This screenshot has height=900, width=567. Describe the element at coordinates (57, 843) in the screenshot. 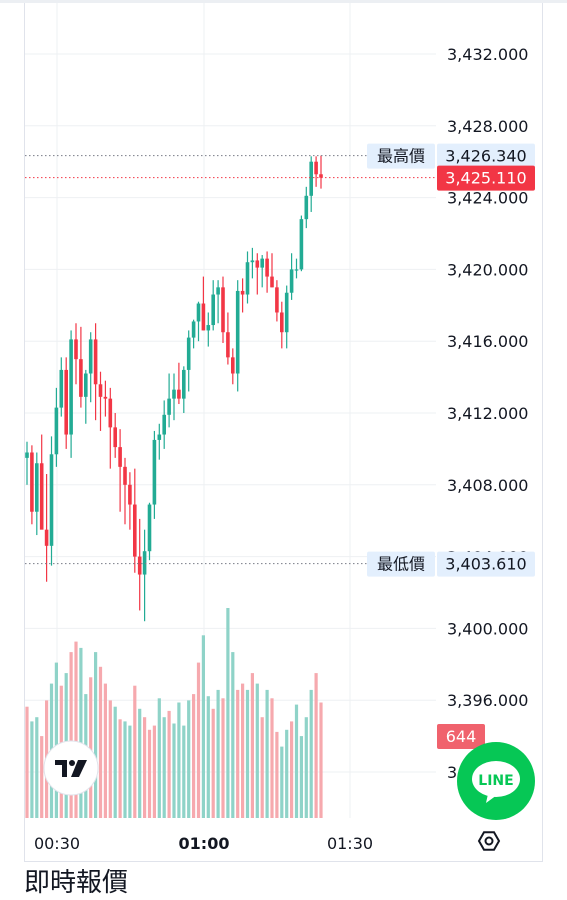

I see `x-tick-label: 00:30` at that location.